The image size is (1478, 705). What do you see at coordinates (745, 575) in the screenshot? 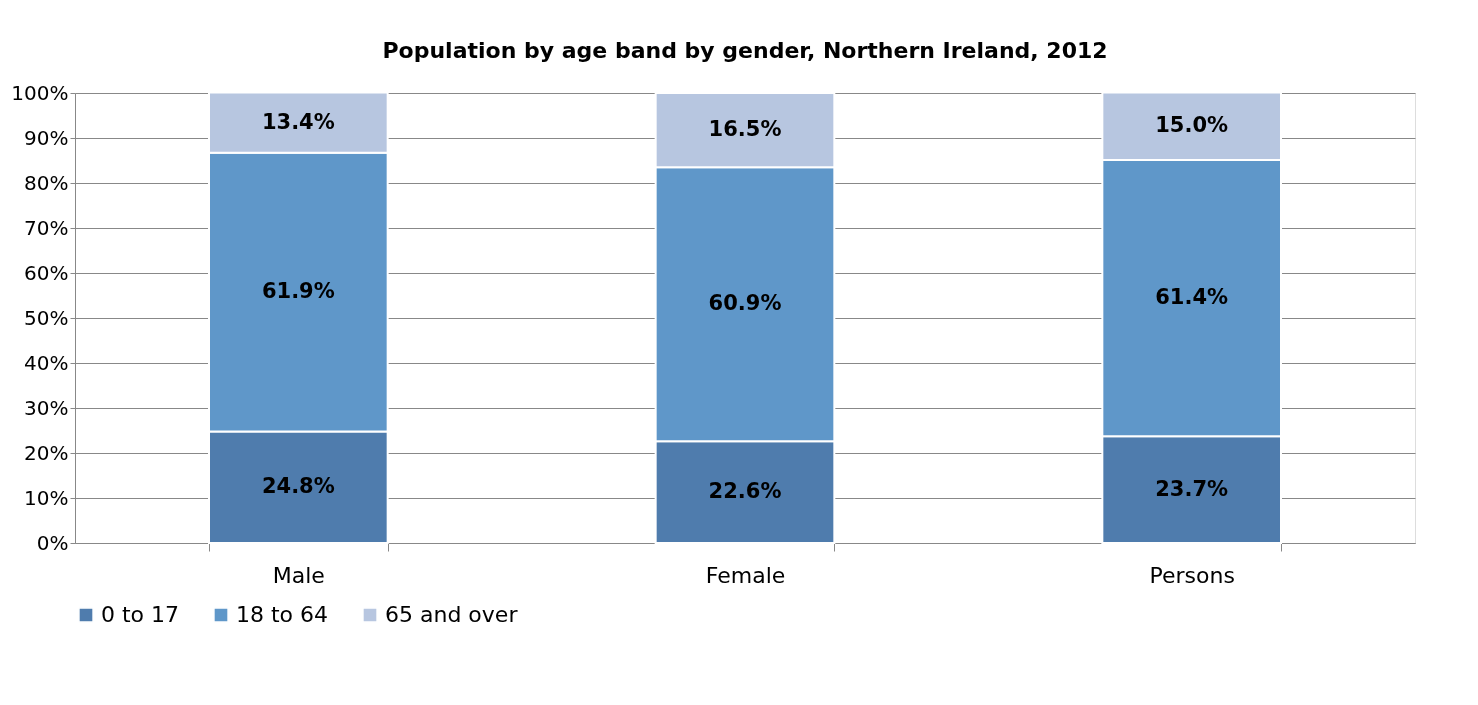
I see `x-tick-label: Female` at bounding box center [745, 575].